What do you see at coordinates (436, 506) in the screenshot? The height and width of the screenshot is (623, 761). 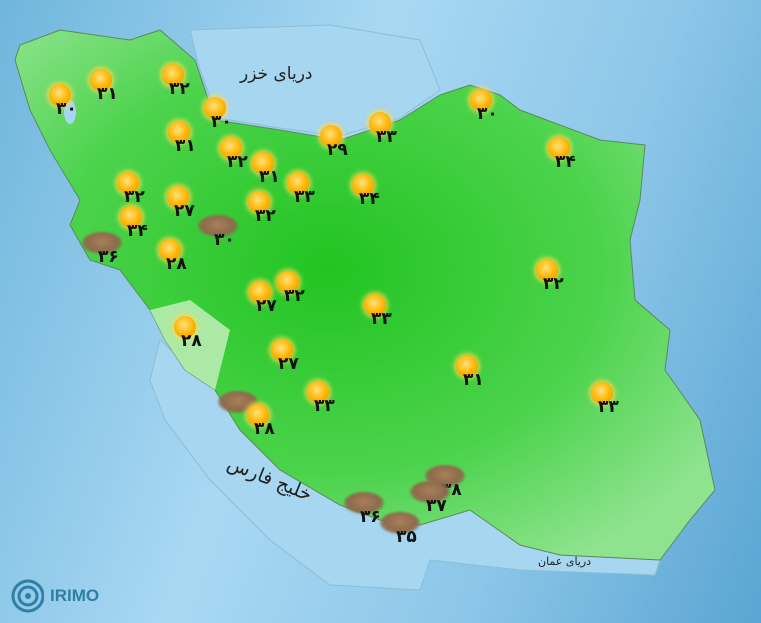 I see `station-temperature: ۳۷` at bounding box center [436, 506].